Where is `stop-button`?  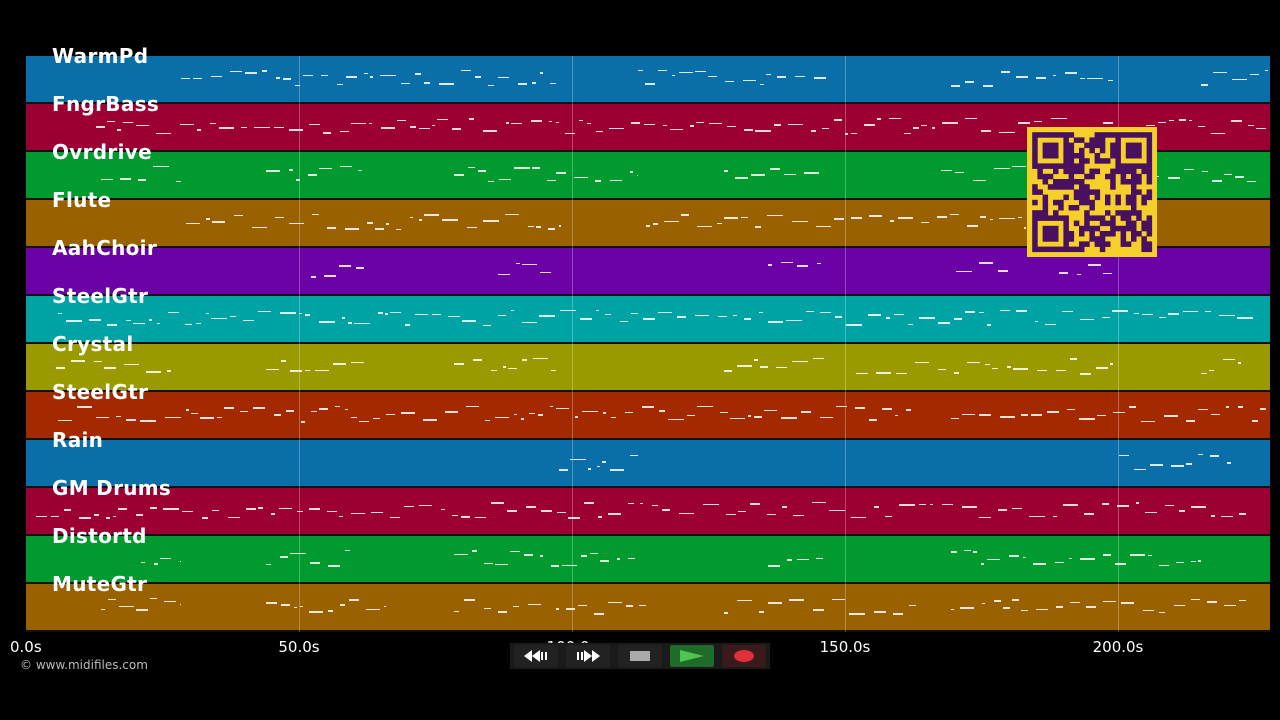 stop-button is located at coordinates (640, 656).